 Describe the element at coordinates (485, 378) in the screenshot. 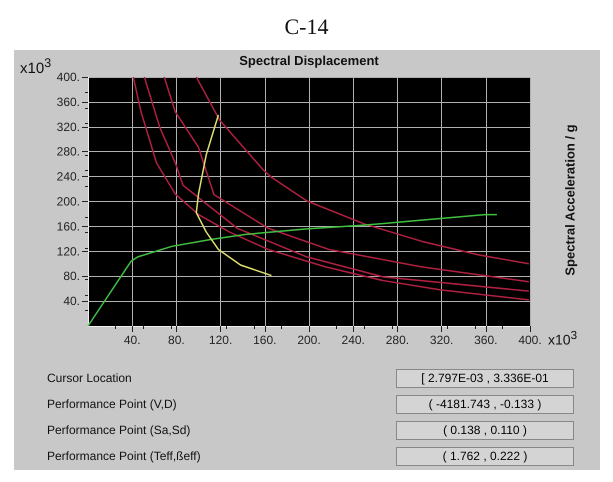

I see `text: [ 2.797E-03 , 3.336E-01` at that location.